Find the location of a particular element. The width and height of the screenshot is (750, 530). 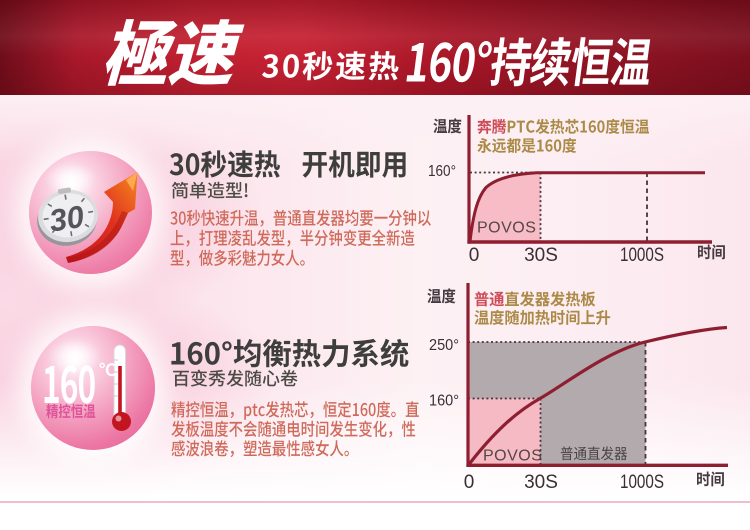

svg-text: 30 is located at coordinates (67, 219).